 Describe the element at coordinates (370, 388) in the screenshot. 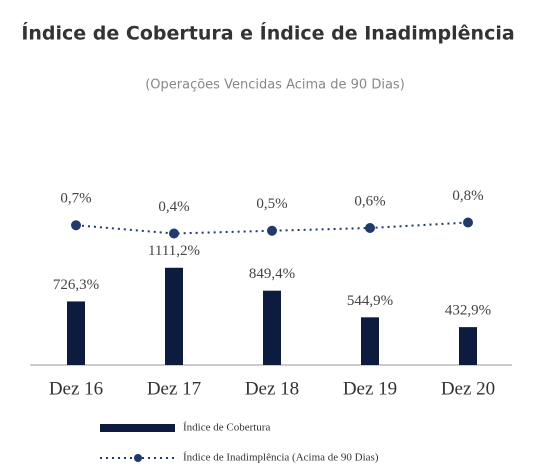

I see `x-tick-label: Dez 19` at that location.